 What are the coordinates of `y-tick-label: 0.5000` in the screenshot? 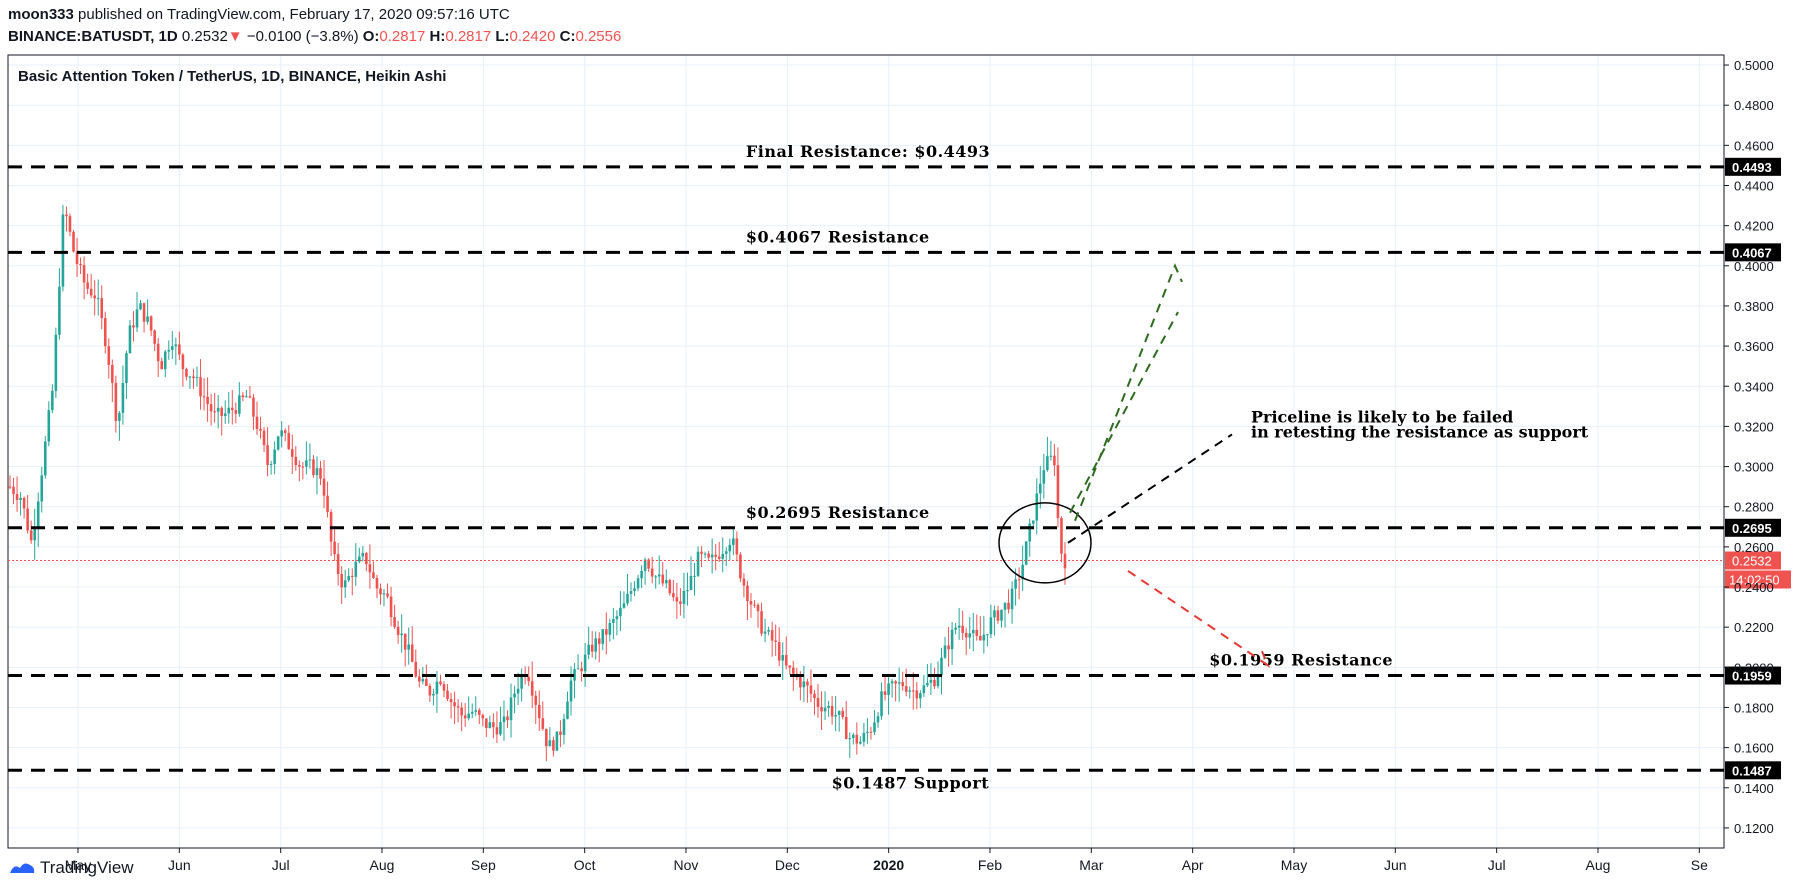 It's located at (1754, 65).